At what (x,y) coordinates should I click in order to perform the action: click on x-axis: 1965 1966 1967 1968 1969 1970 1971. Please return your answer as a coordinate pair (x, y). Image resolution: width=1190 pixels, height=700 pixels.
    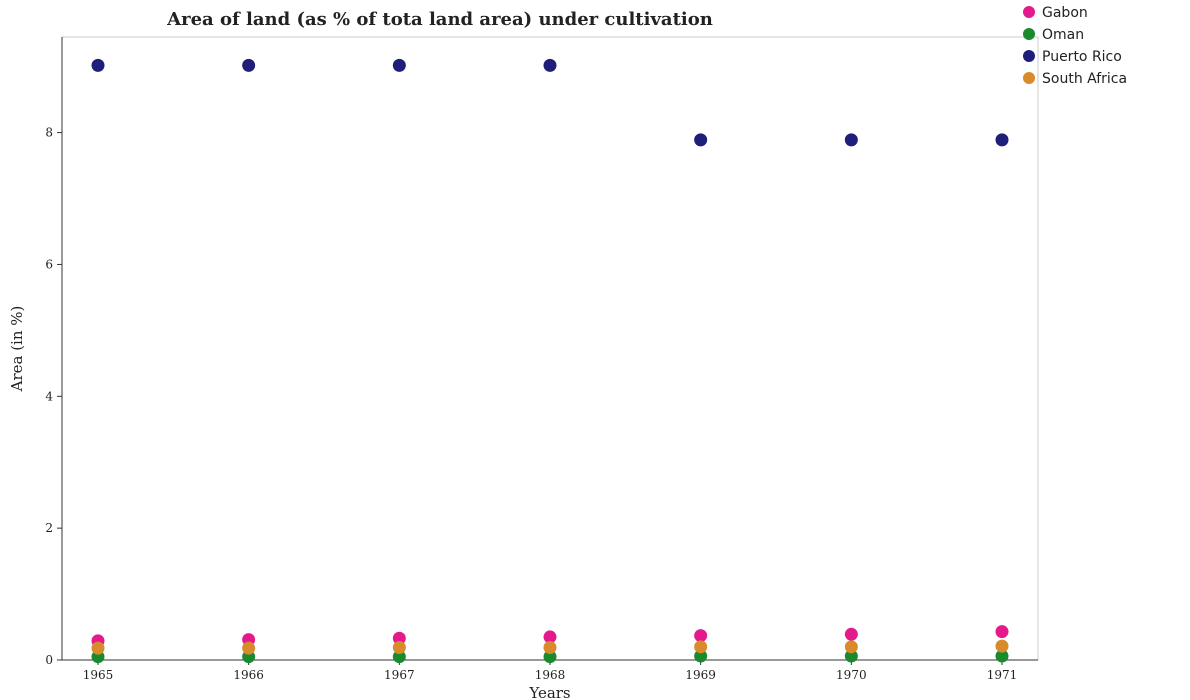
    Looking at the image, I should click on (550, 671).